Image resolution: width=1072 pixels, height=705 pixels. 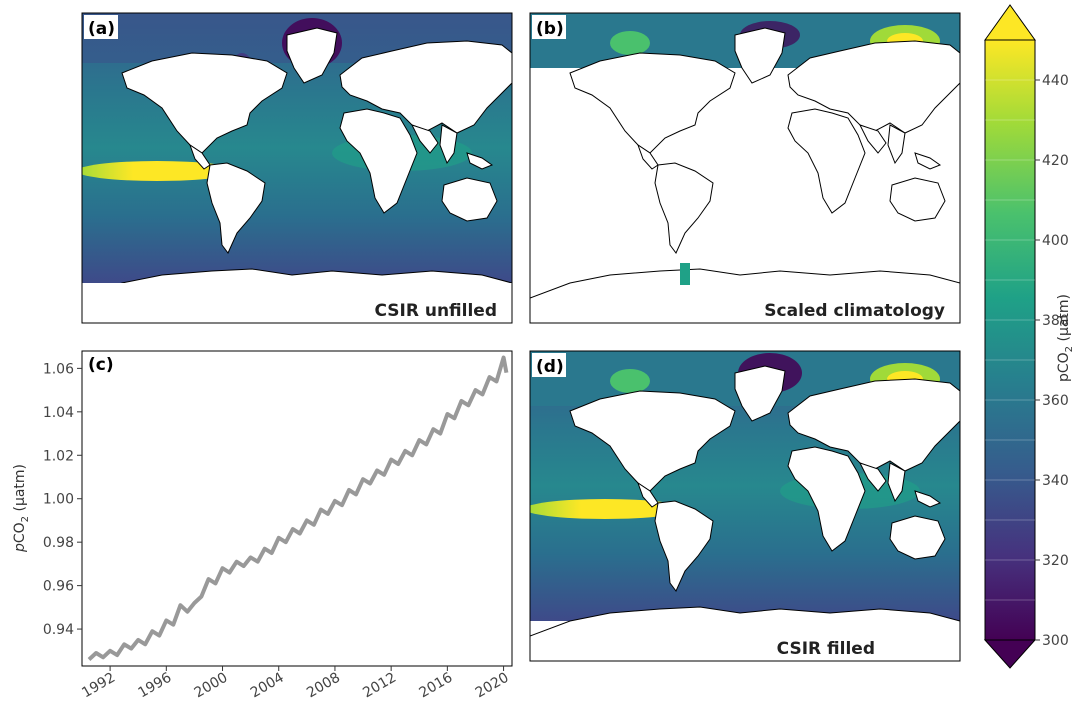 What do you see at coordinates (1055, 161) in the screenshot?
I see `colorbar-tick-label: 420` at bounding box center [1055, 161].